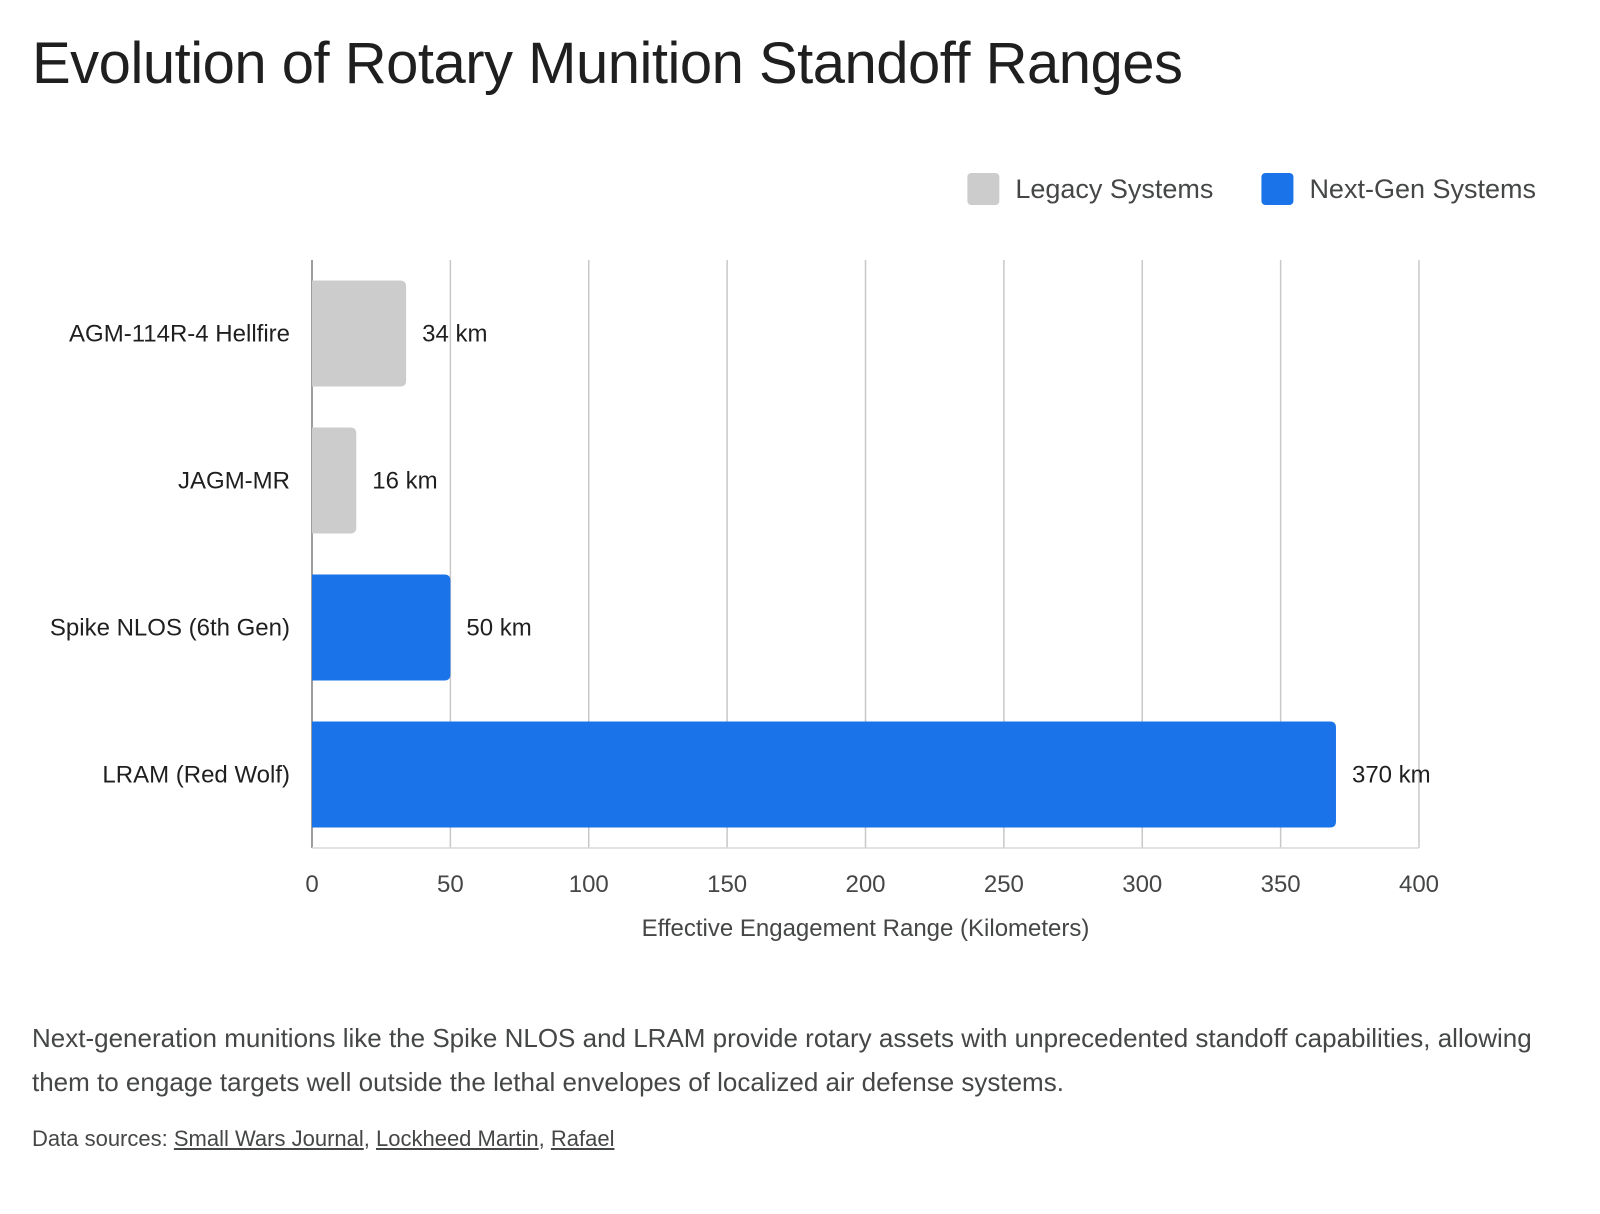 This screenshot has width=1600, height=1214. I want to click on x-tick-label-300: 300, so click(1142, 884).